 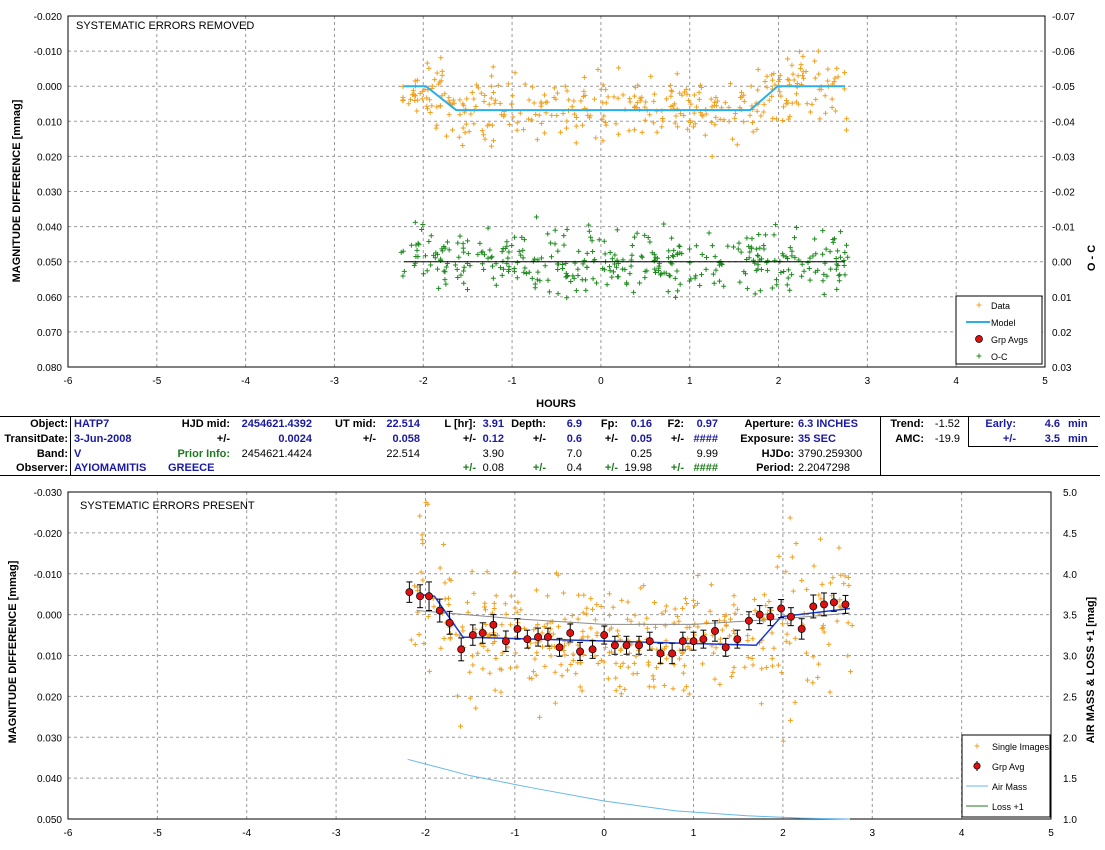 I want to click on prior-l-value: 3.90, so click(x=493, y=454).